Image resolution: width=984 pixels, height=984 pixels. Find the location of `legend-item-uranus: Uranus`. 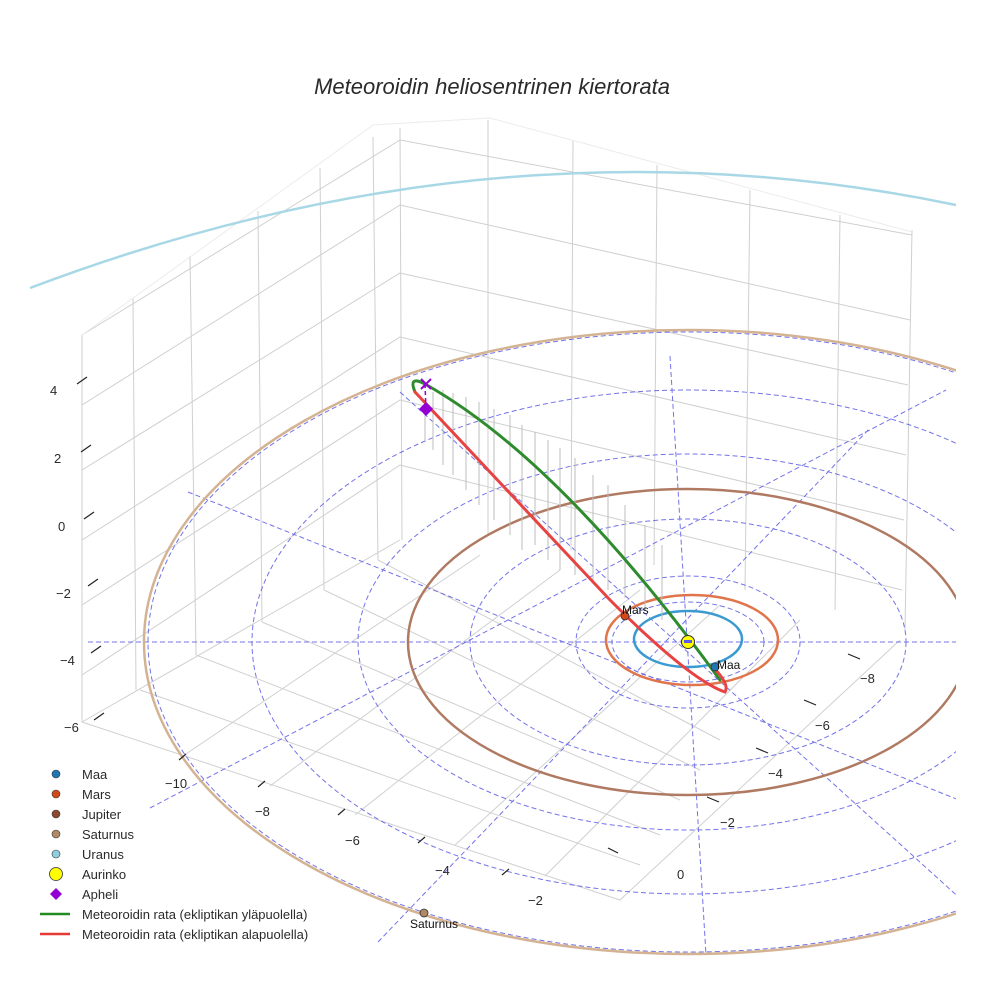

legend-item-uranus: Uranus is located at coordinates (173, 854).